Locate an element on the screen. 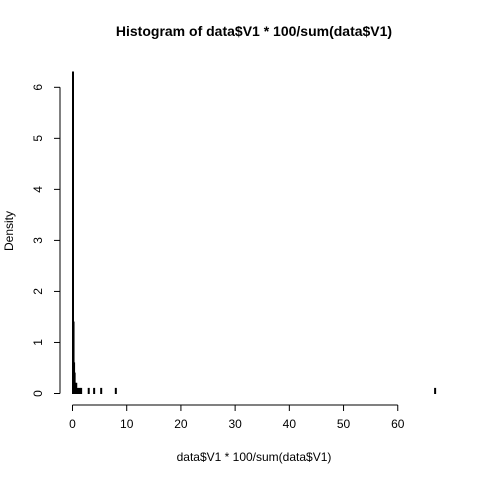  x-tick-label: 30 is located at coordinates (235, 424).